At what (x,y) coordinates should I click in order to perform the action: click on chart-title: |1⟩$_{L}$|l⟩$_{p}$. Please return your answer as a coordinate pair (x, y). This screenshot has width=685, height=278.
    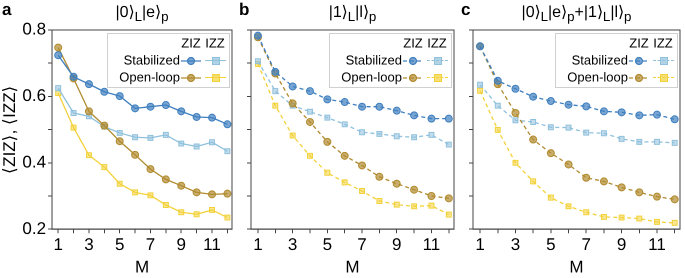
    Looking at the image, I should click on (353, 13).